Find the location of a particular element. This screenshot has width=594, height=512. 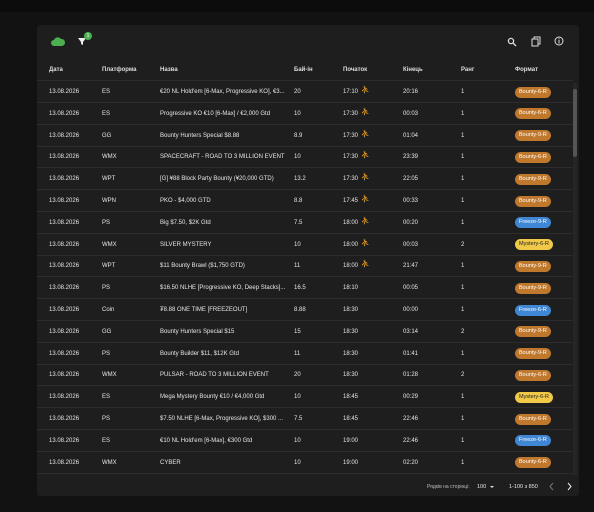

cell-end: 02:20 is located at coordinates (411, 462).